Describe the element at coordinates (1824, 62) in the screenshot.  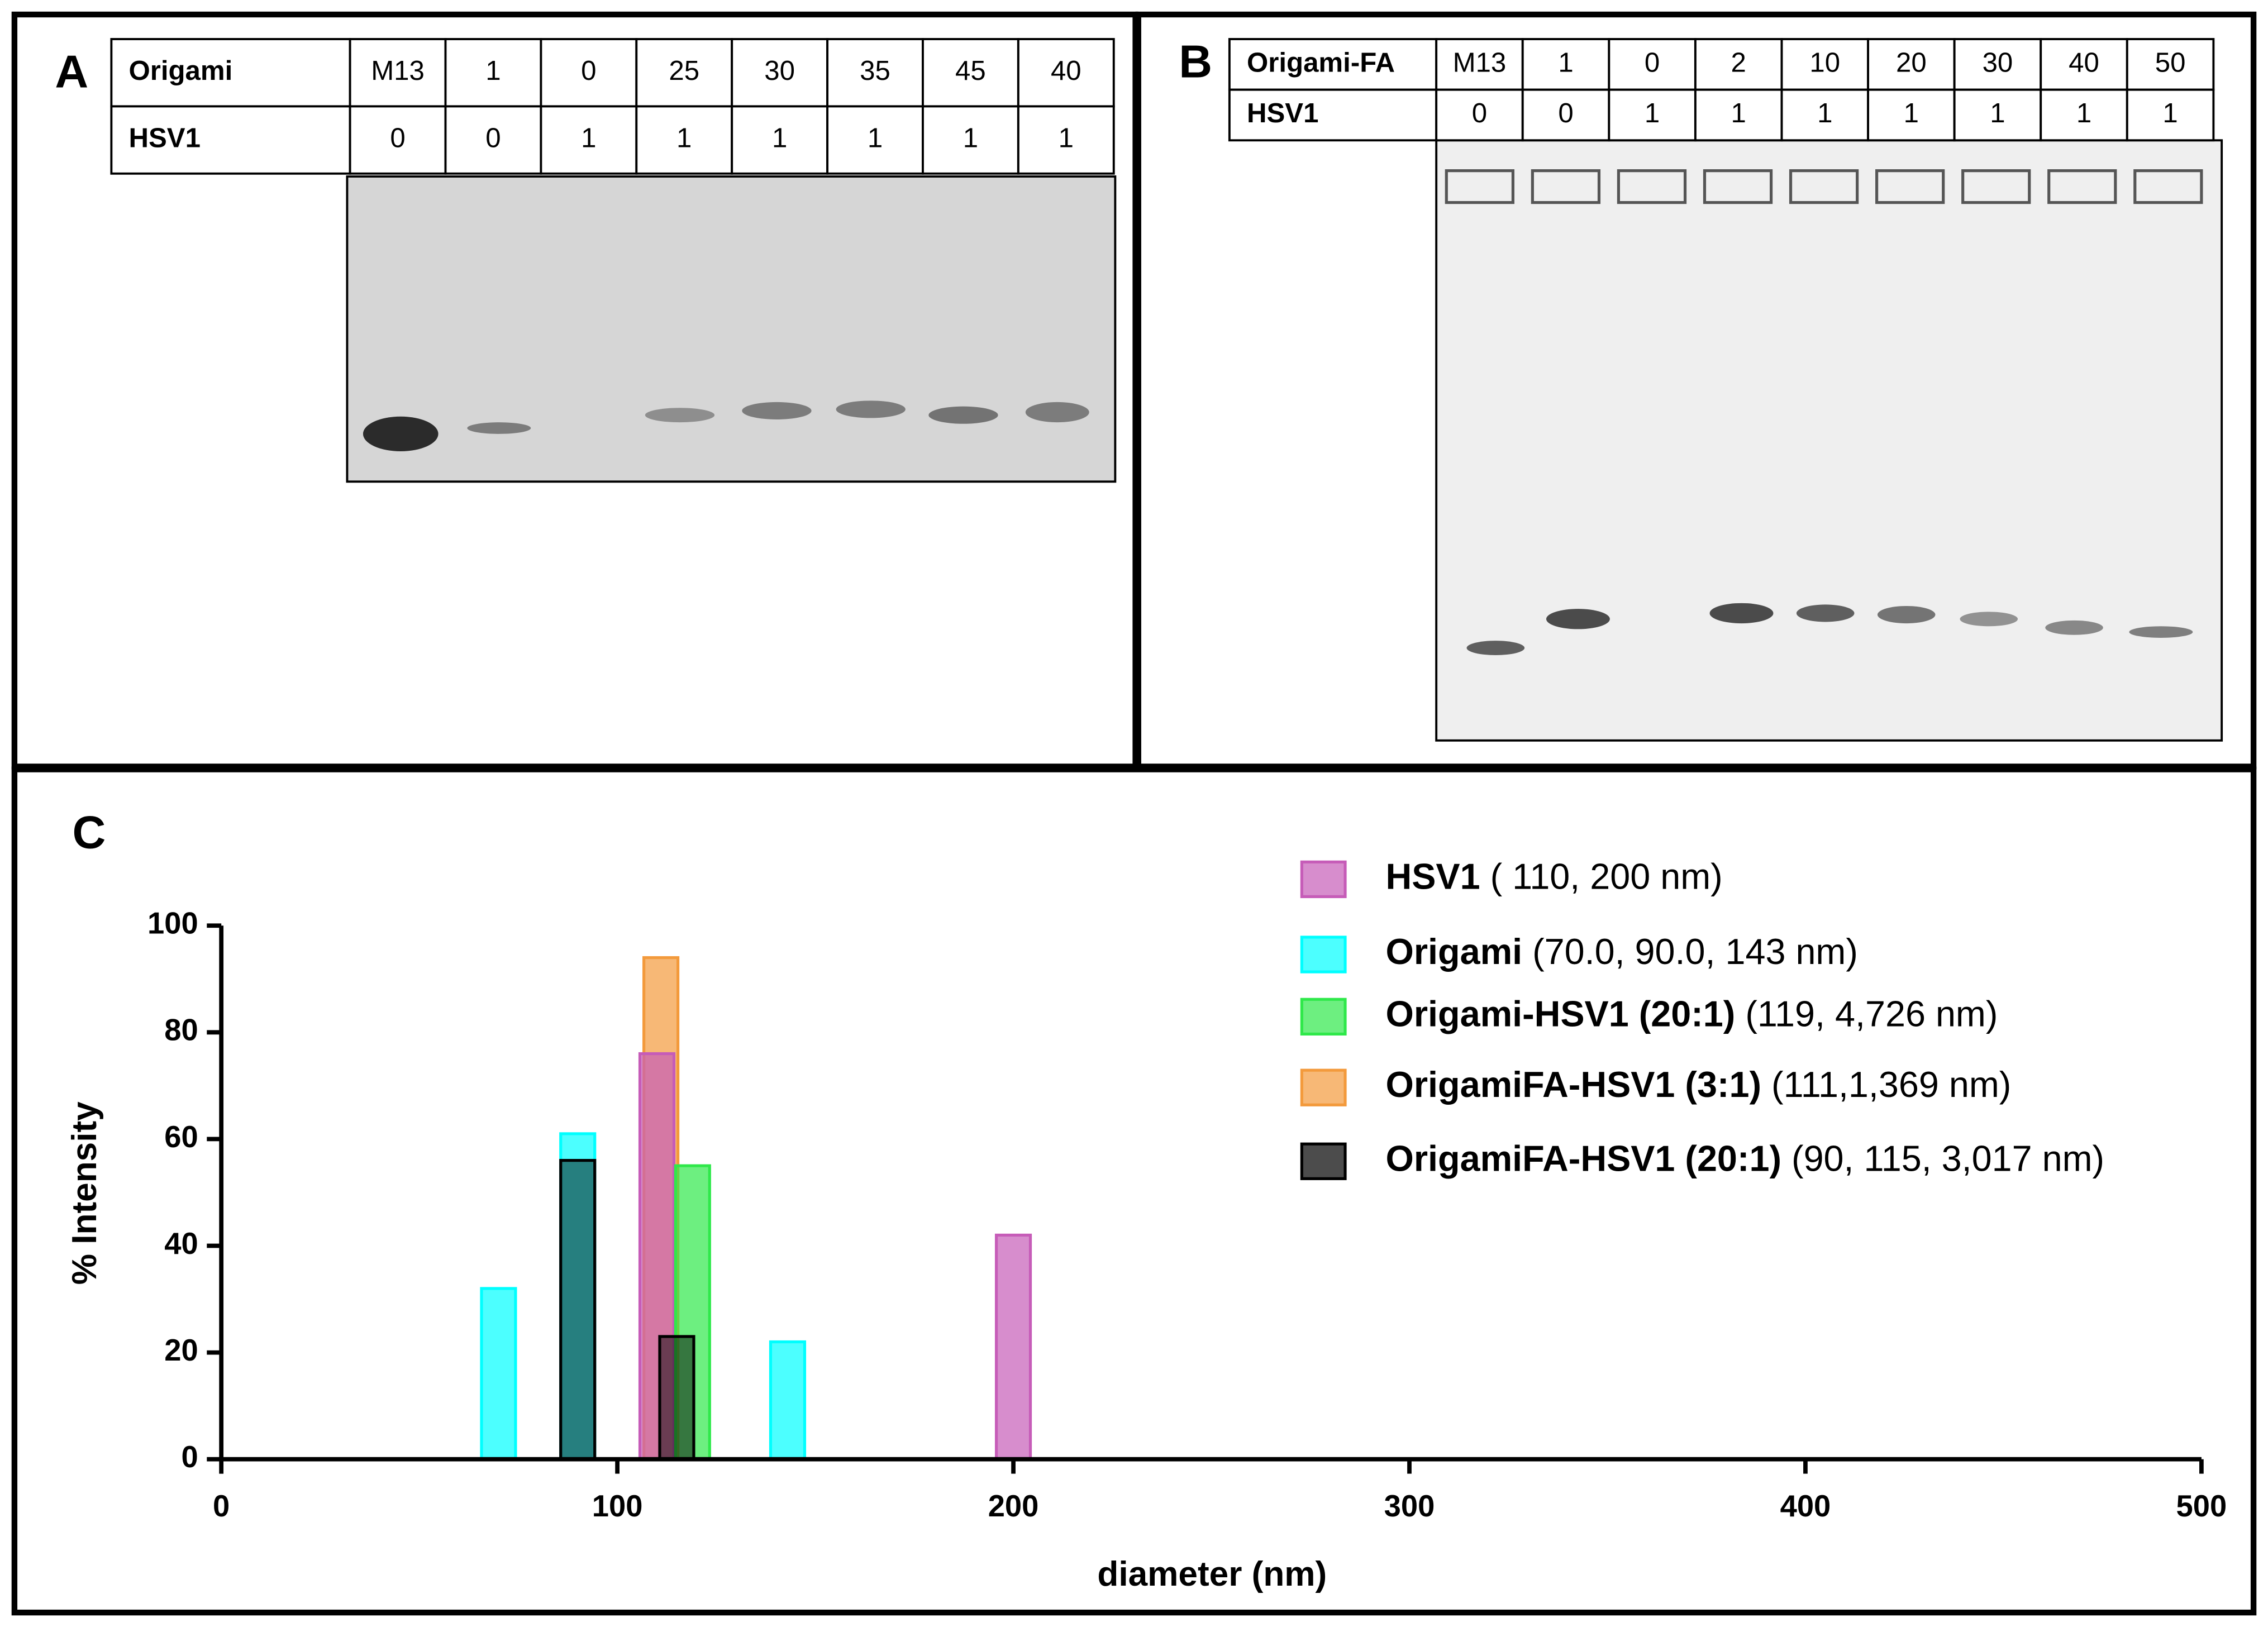
I see `table-cell-text: 10` at that location.